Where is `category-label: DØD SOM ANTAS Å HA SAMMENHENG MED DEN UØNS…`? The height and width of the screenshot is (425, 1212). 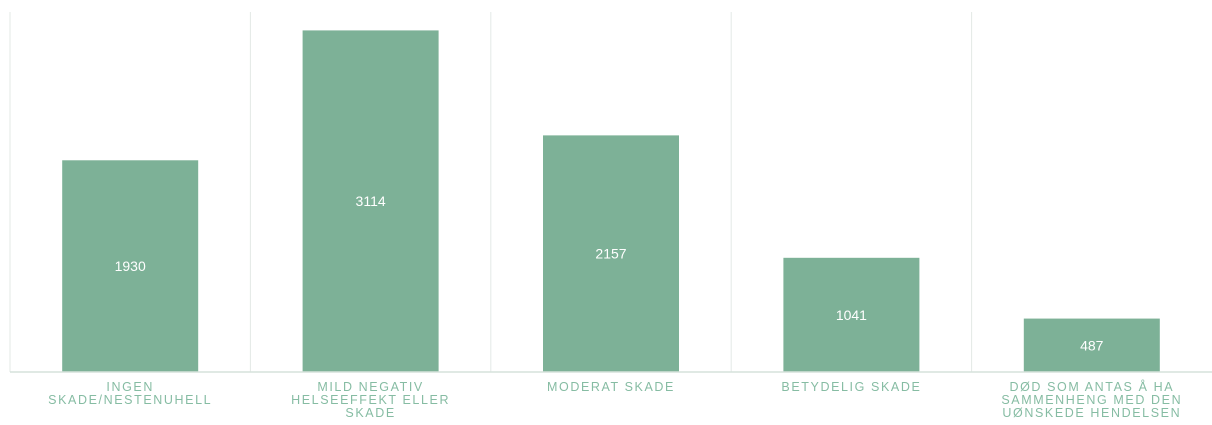 category-label: DØD SOM ANTAS Å HA SAMMENHENG MED DEN UØNS… is located at coordinates (1091, 399).